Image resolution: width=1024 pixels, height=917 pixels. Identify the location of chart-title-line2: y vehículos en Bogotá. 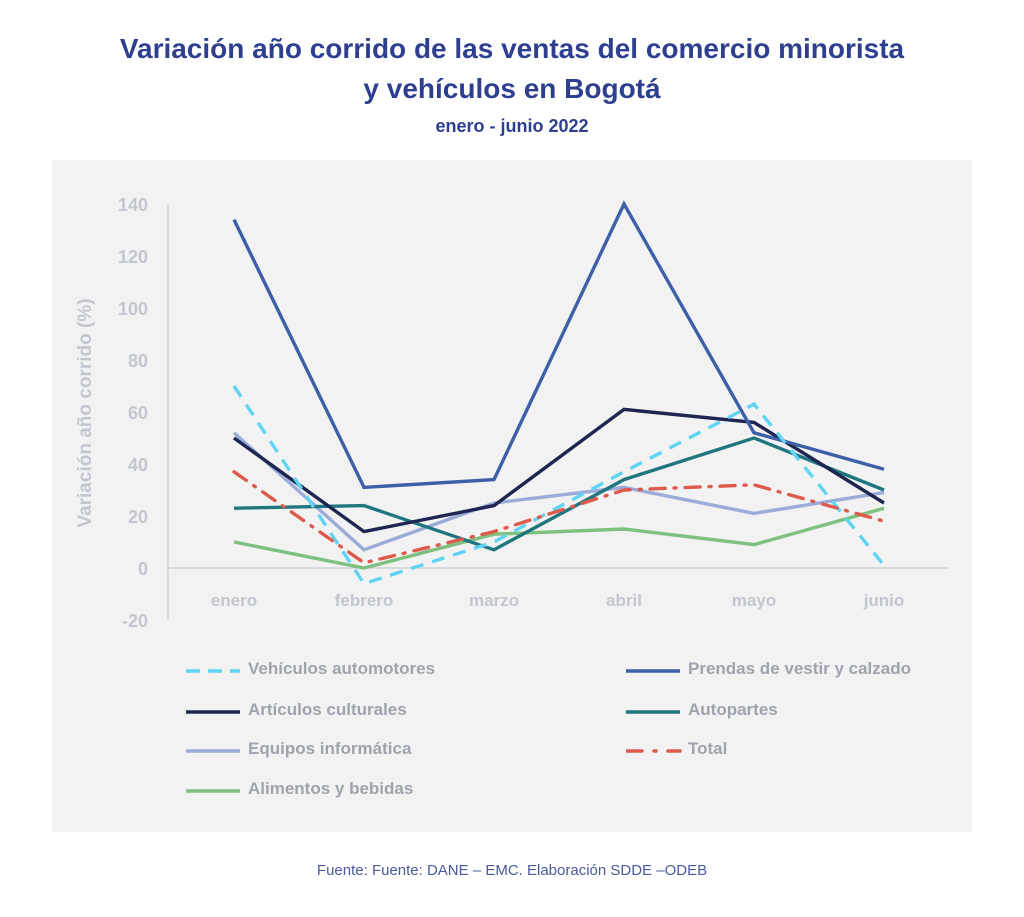
(512, 88).